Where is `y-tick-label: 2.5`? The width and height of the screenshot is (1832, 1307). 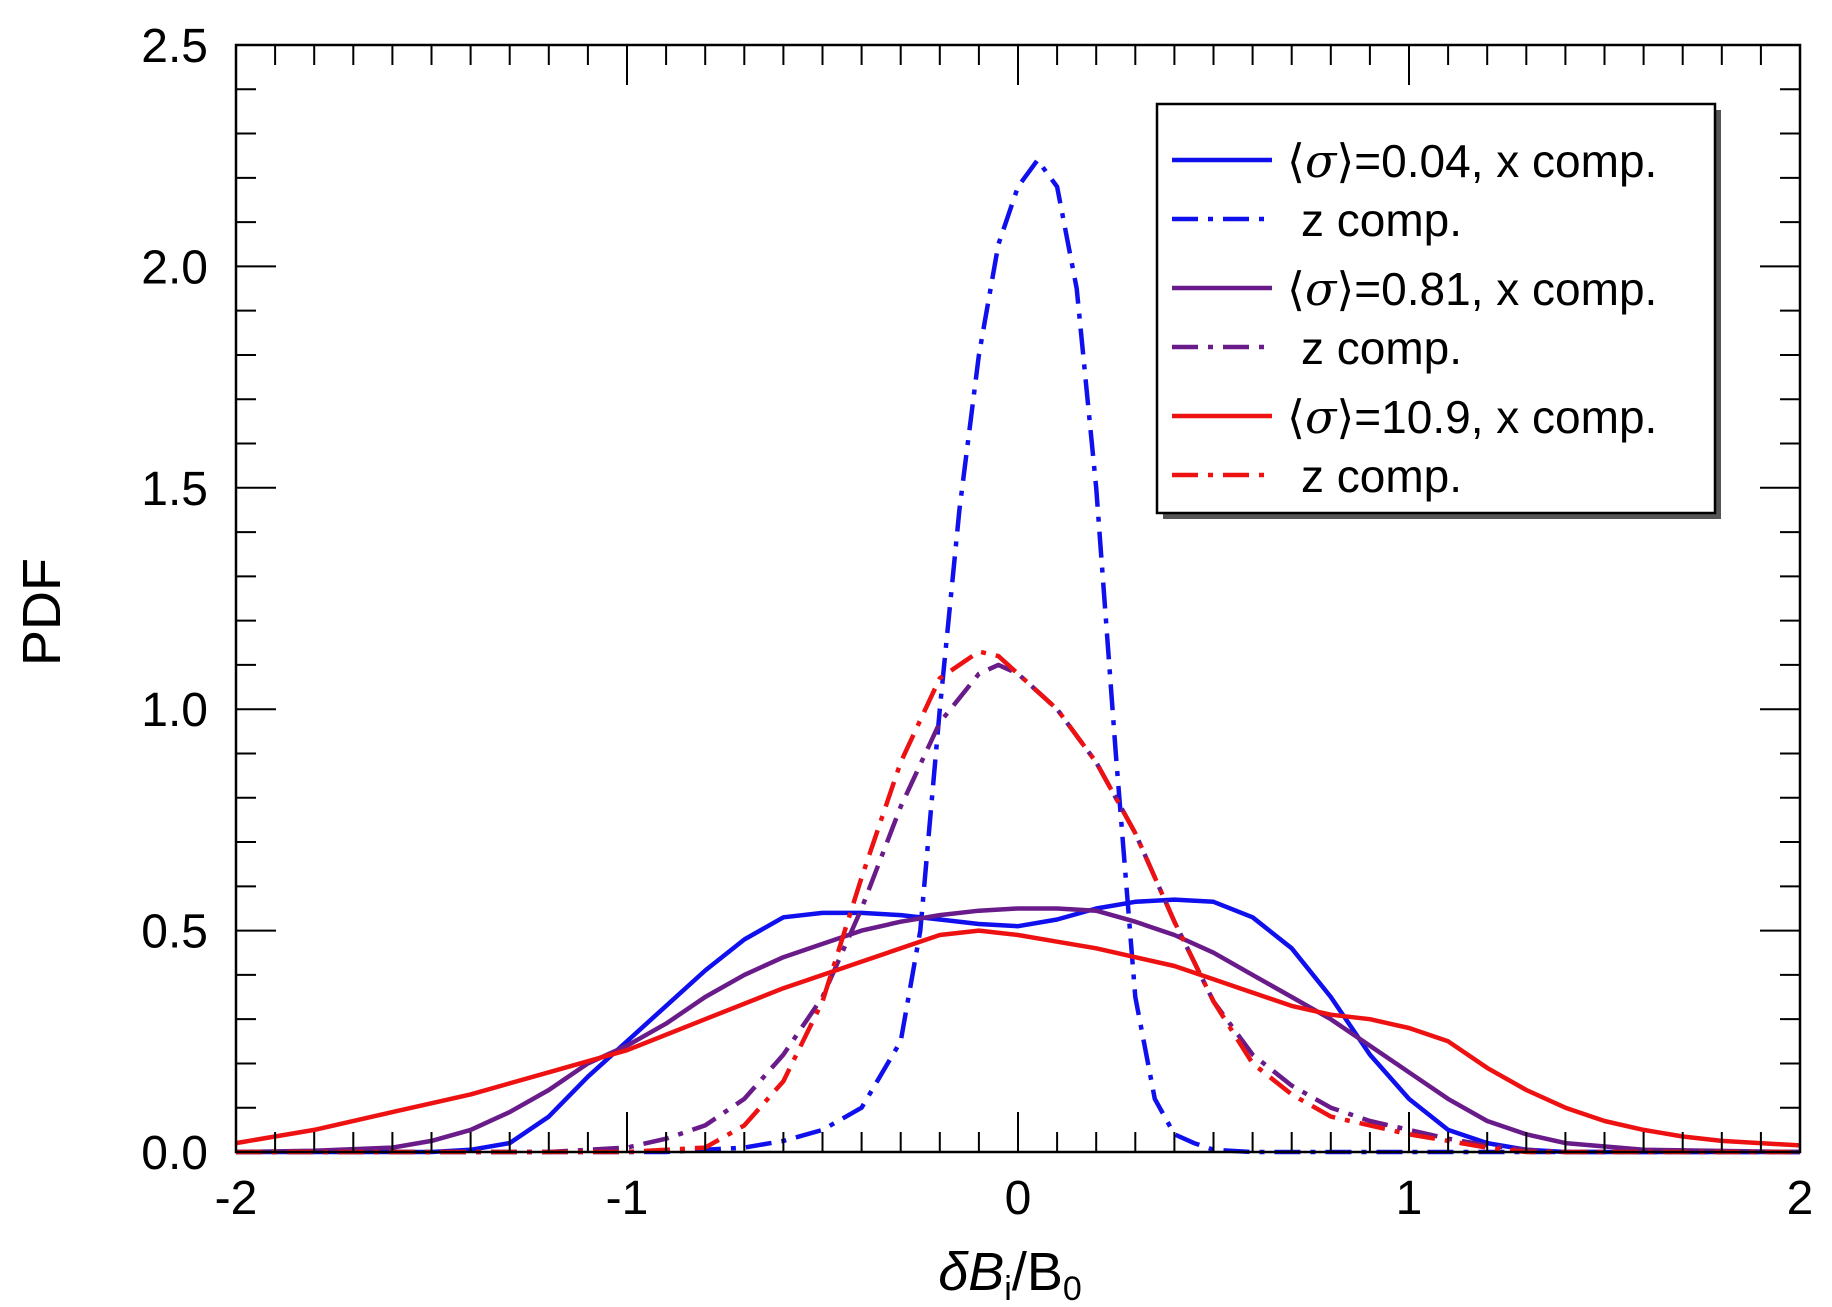
y-tick-label: 2.5 is located at coordinates (174, 46).